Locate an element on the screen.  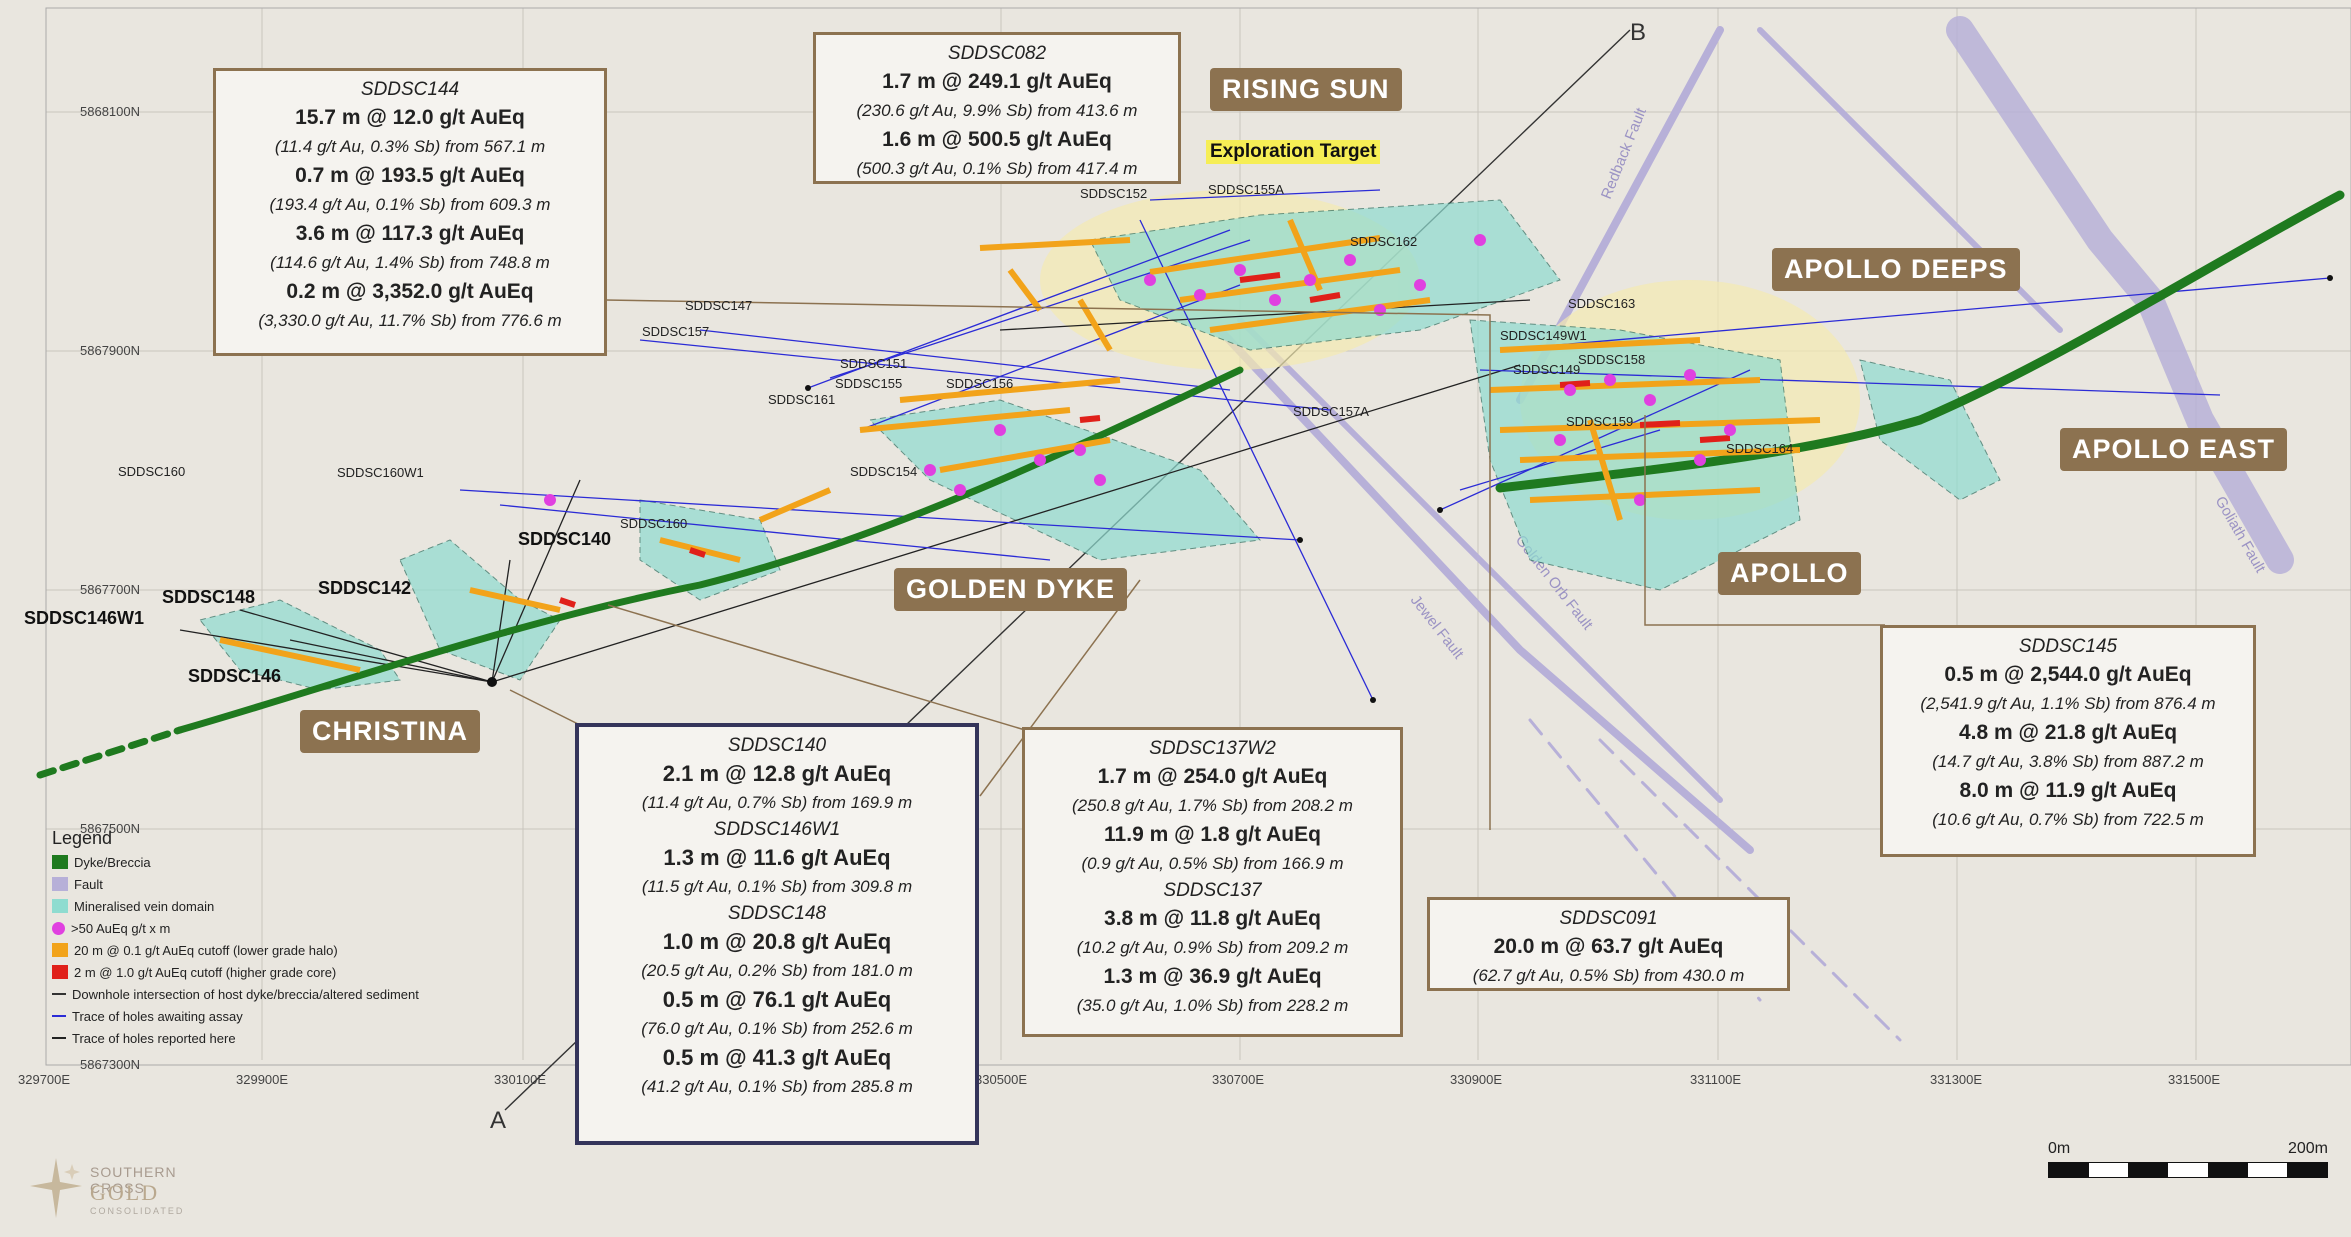
intercept-sub: (76.0 g/t Au, 0.1% Sb) from 252.6 m is located at coordinates (777, 1028).